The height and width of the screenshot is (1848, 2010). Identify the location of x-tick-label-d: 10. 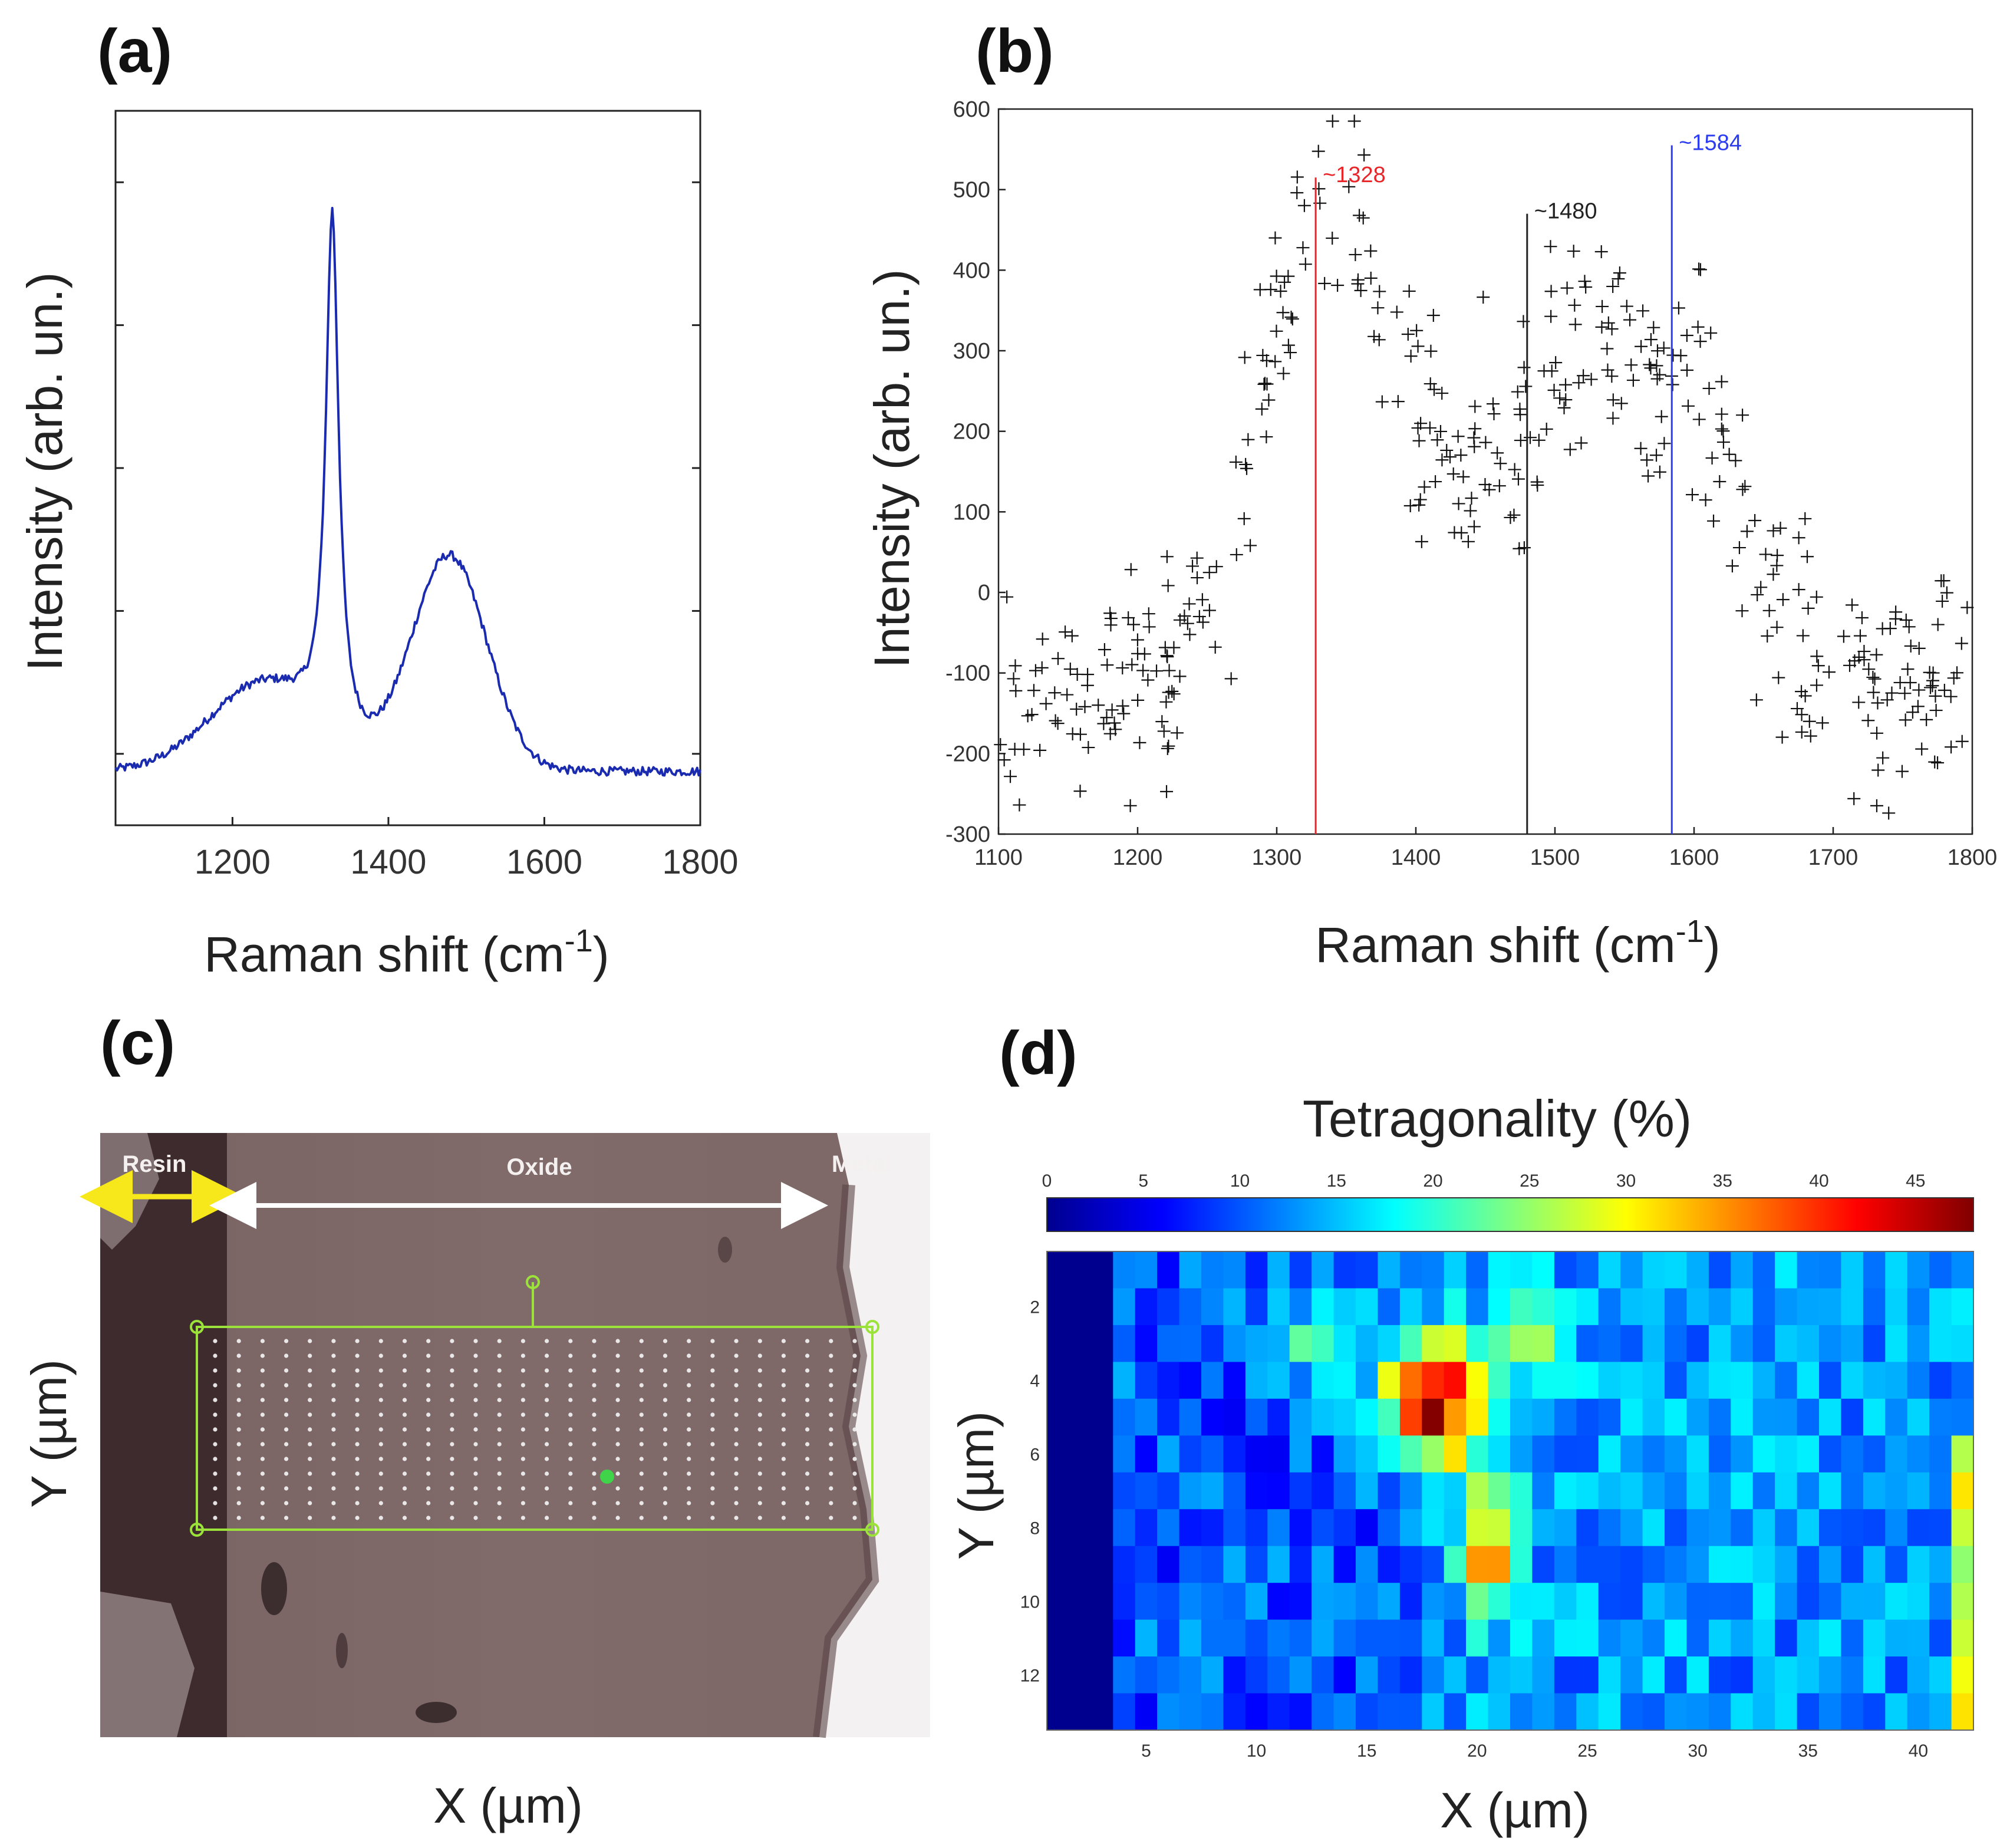
(1256, 1751).